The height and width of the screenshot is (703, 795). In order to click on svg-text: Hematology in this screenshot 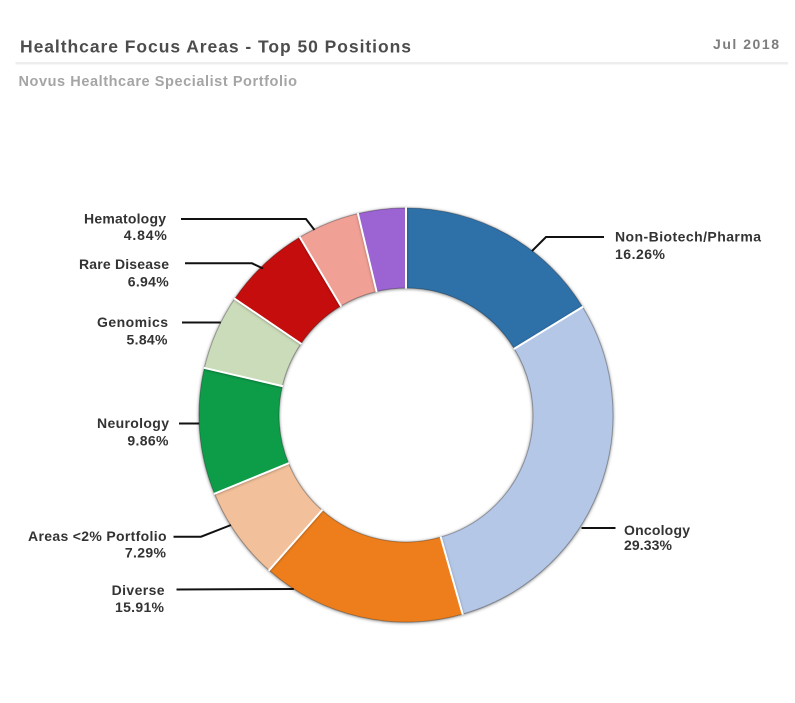, I will do `click(125, 219)`.